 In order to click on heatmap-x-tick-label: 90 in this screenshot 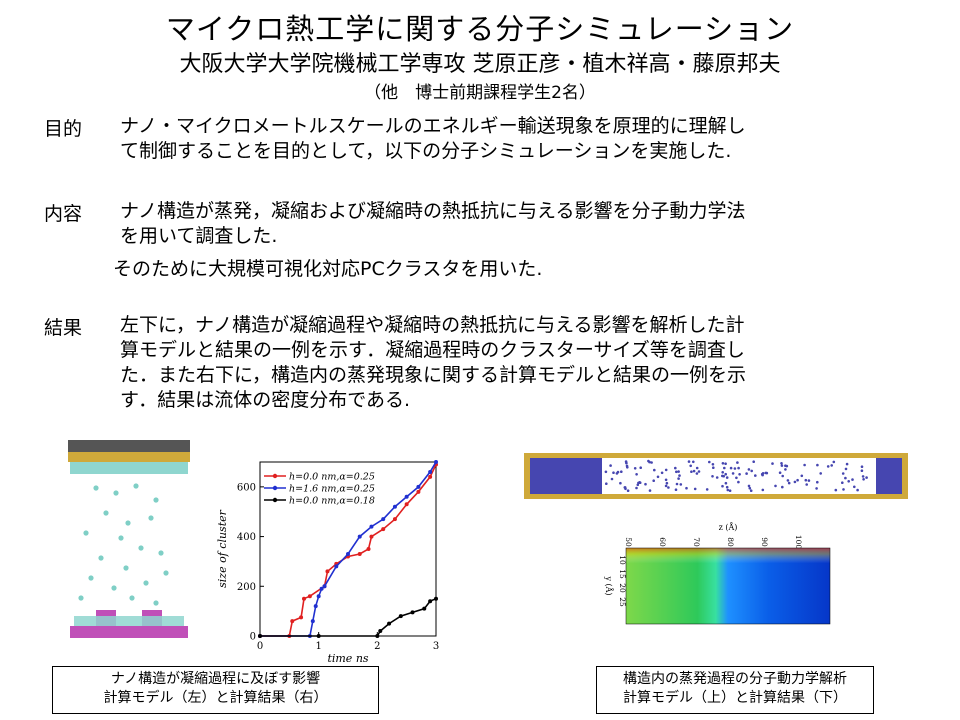, I will do `click(764, 542)`.